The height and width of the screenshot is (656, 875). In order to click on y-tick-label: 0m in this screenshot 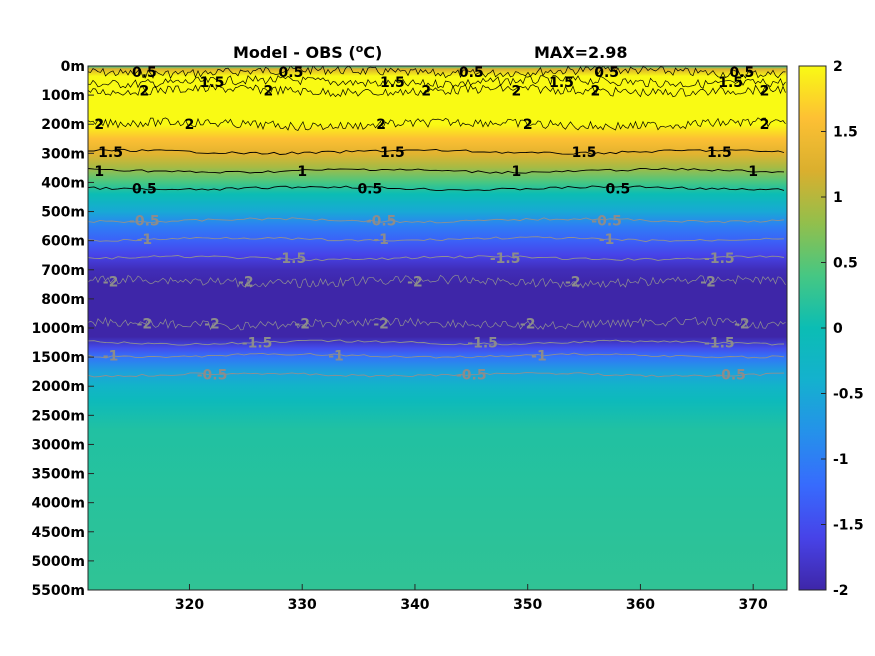, I will do `click(73, 67)`.